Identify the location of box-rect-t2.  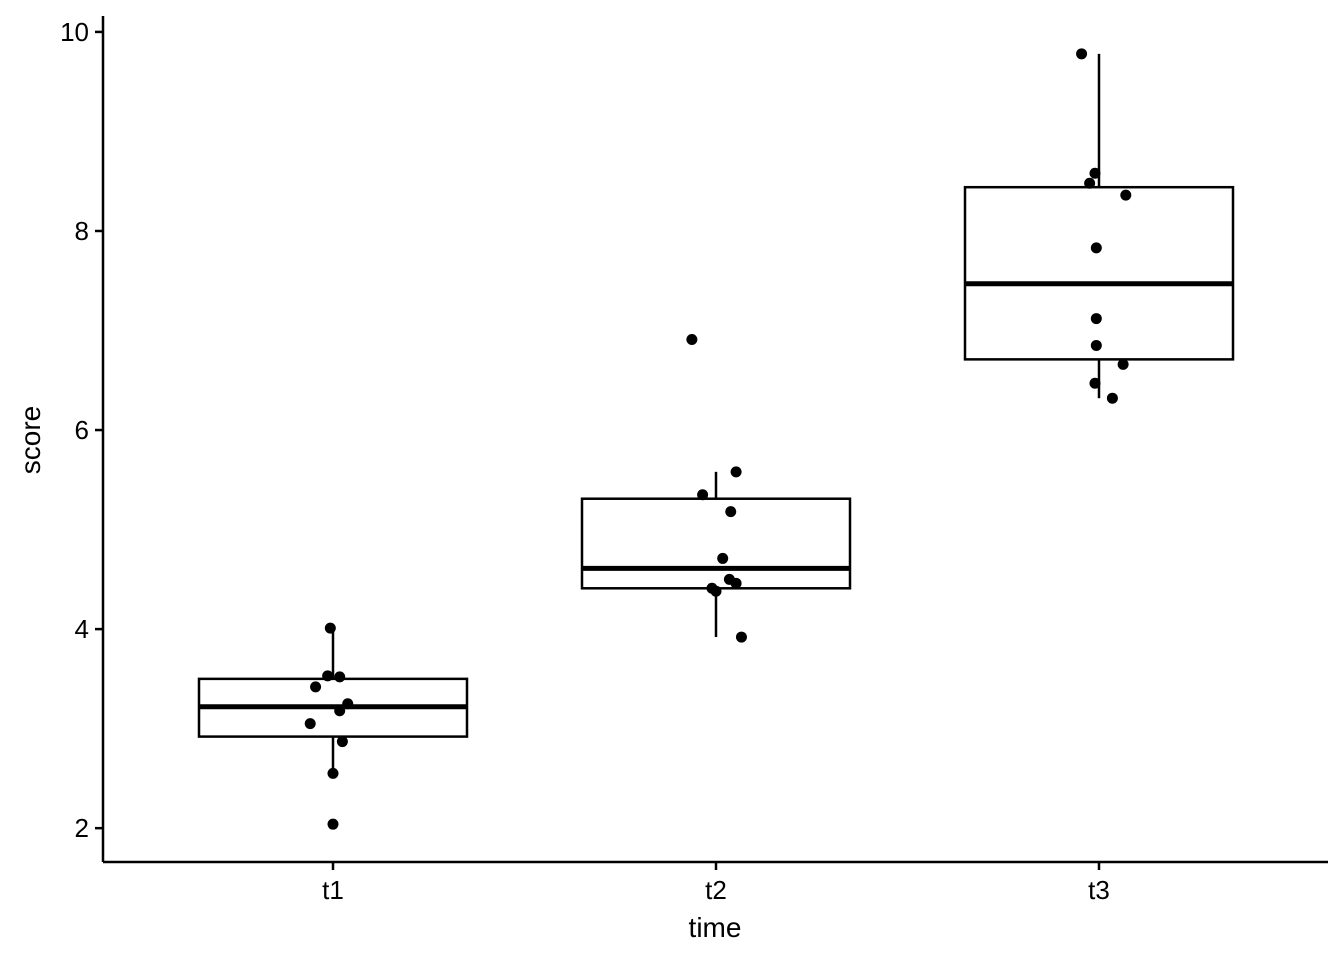
(716, 543).